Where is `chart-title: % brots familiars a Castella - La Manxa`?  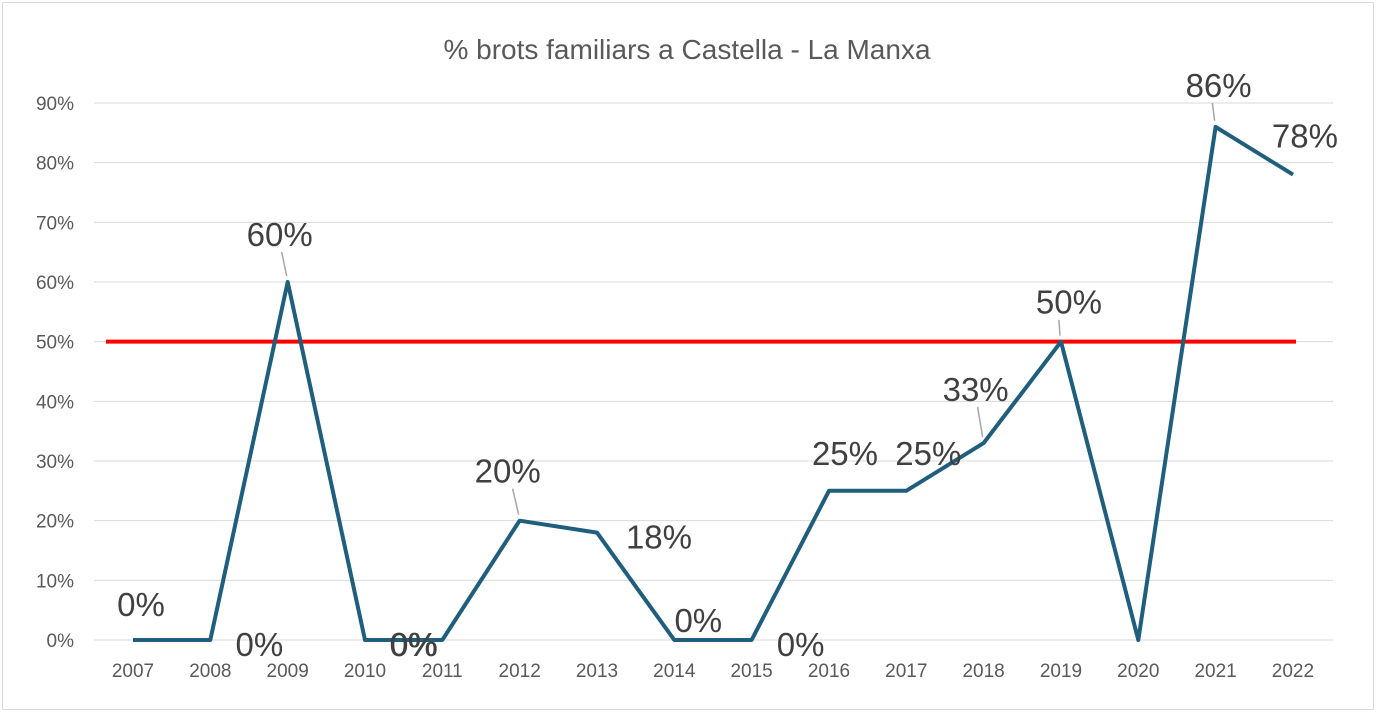 chart-title: % brots familiars a Castella - La Manxa is located at coordinates (687, 49).